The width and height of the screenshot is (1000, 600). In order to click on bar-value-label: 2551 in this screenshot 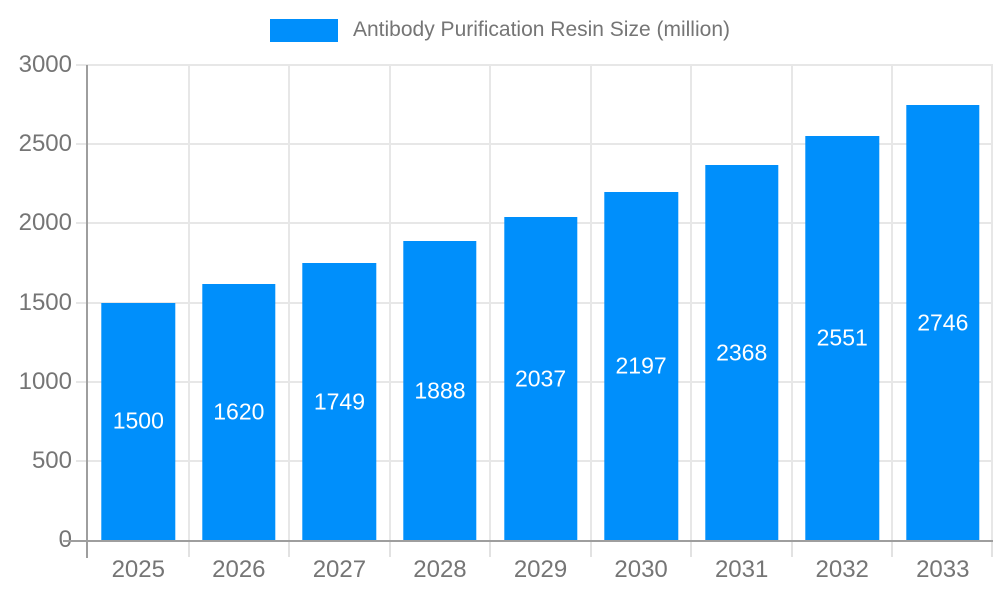, I will do `click(842, 337)`.